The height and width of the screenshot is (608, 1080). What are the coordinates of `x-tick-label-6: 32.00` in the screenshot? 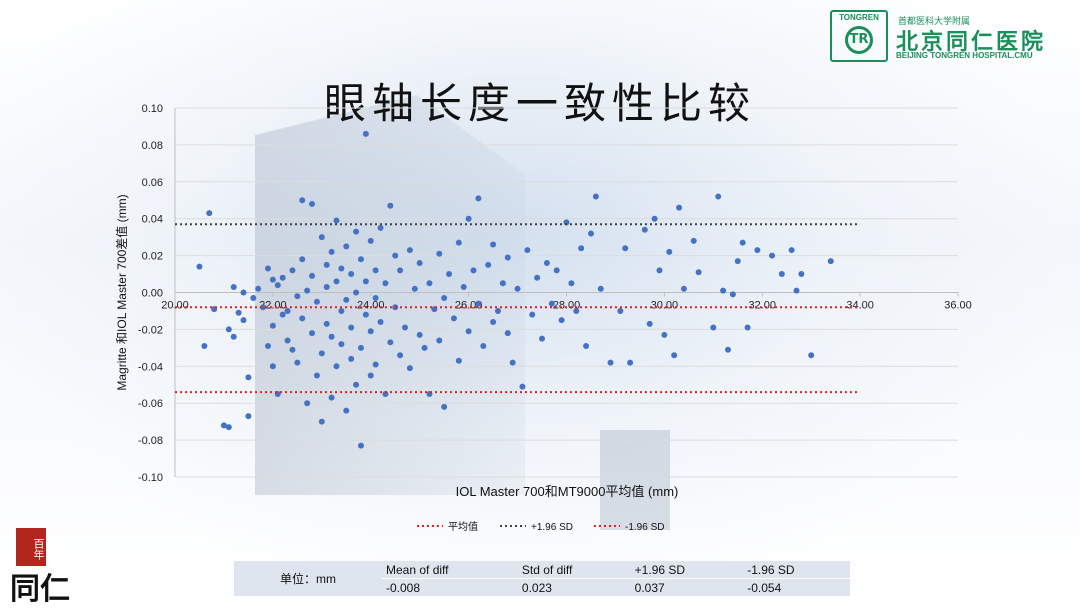 It's located at (762, 306).